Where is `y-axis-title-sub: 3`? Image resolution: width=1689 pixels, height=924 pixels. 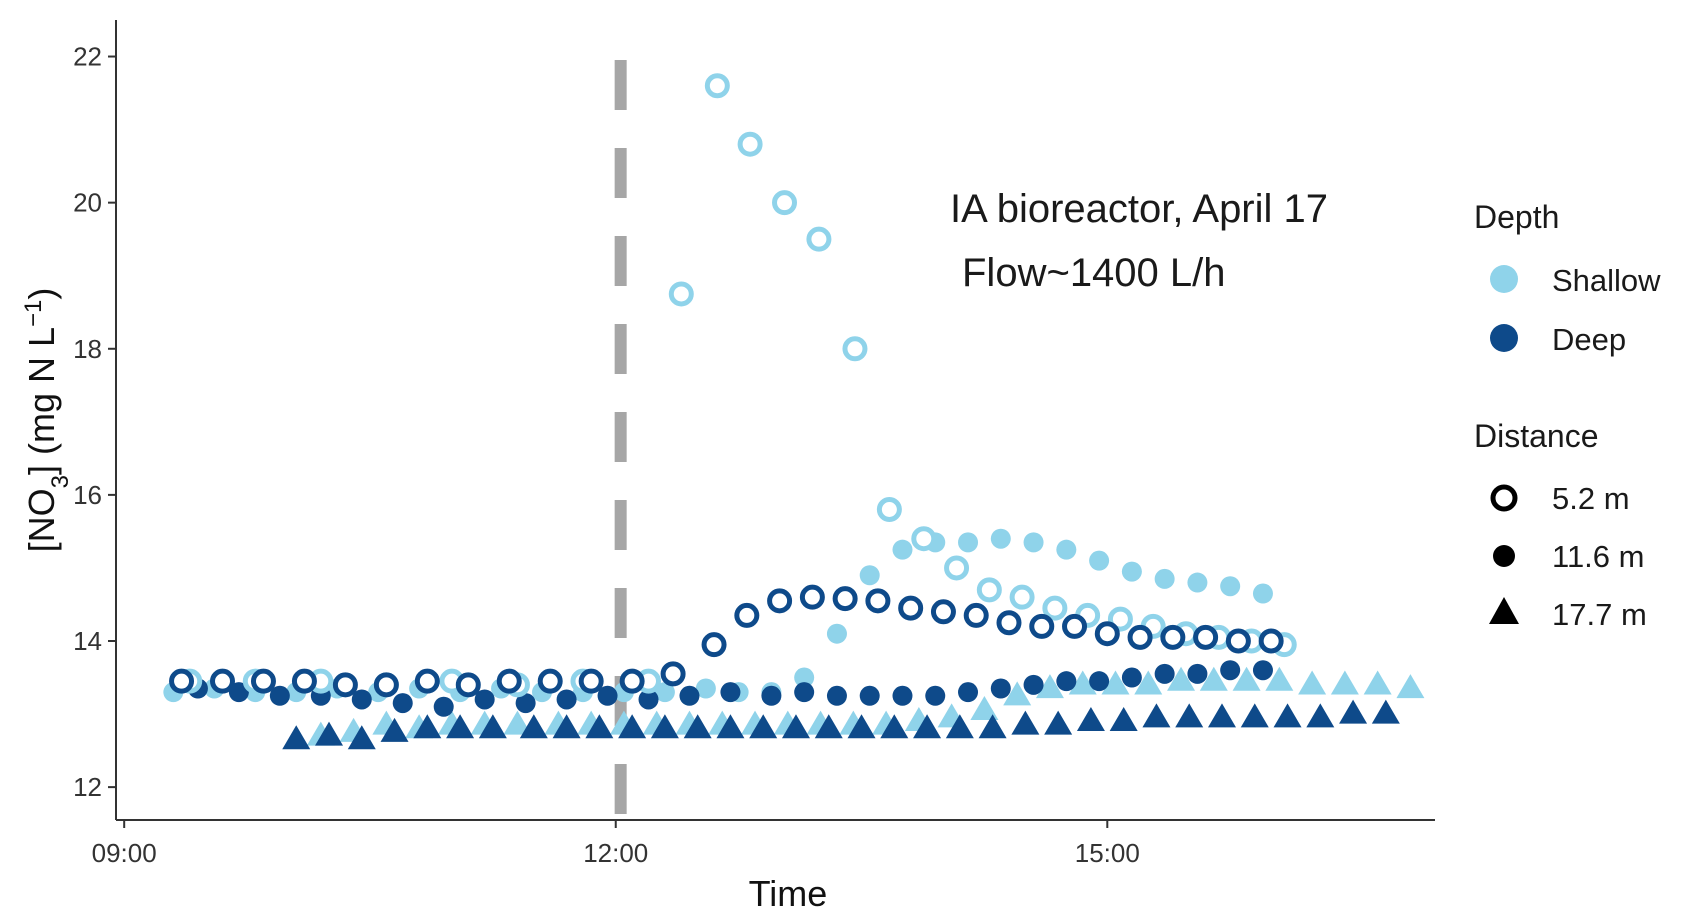
y-axis-title-sub: 3 is located at coordinates (60, 481).